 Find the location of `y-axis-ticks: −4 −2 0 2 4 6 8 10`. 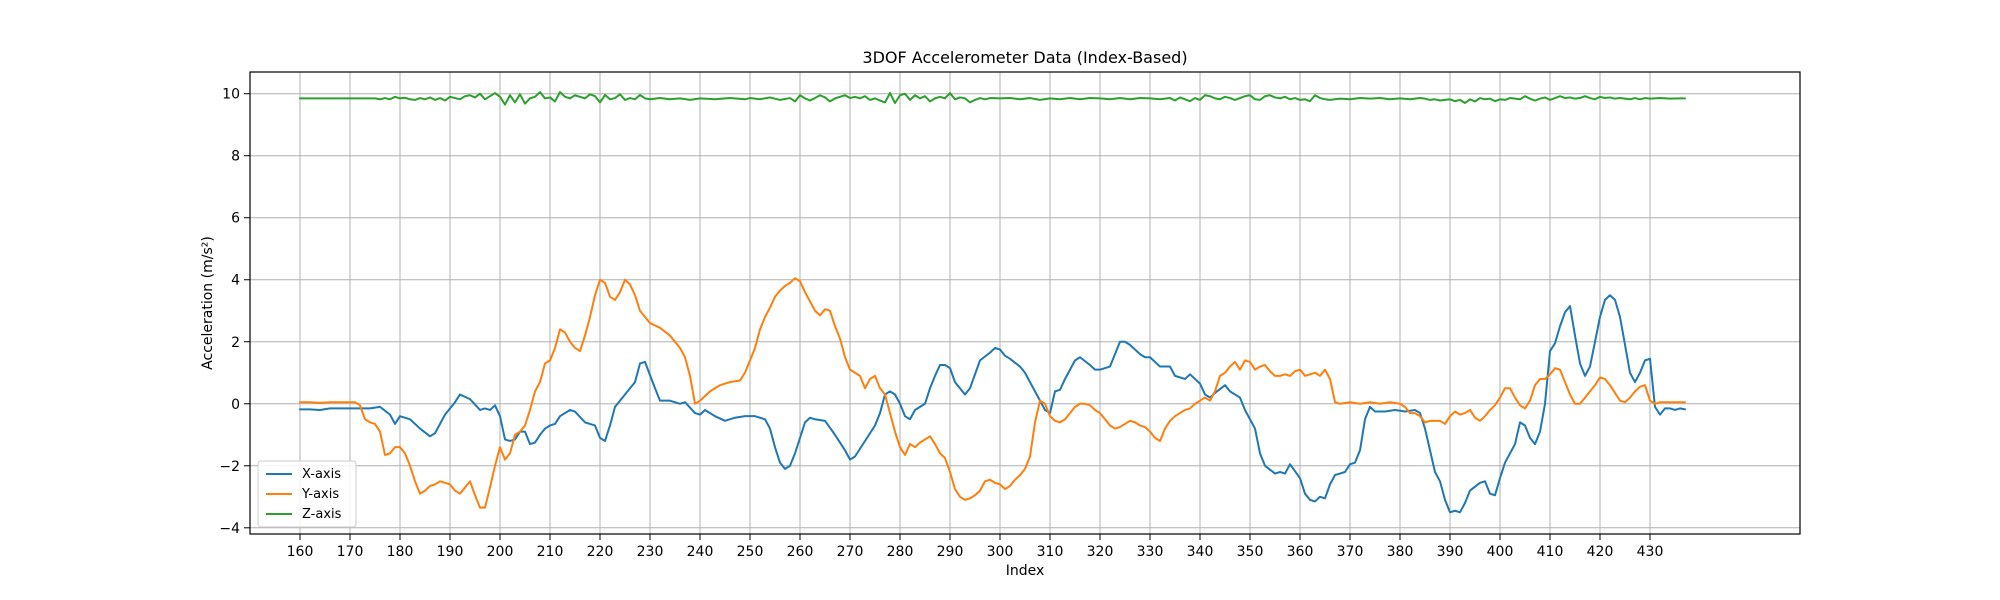

y-axis-ticks: −4 −2 0 2 4 6 8 10 is located at coordinates (234, 312).